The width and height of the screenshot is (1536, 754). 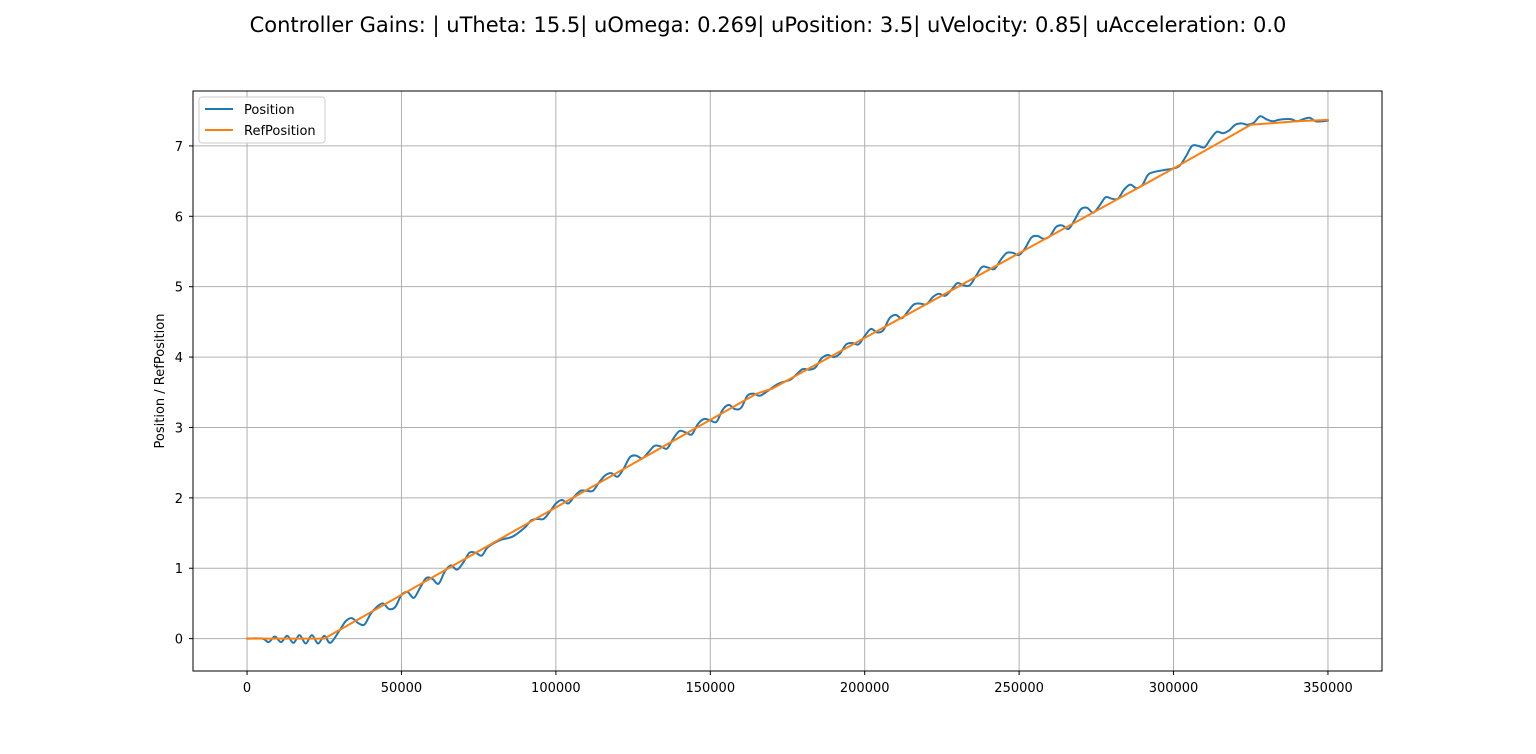 I want to click on x-tick-label: 350000, so click(x=1328, y=688).